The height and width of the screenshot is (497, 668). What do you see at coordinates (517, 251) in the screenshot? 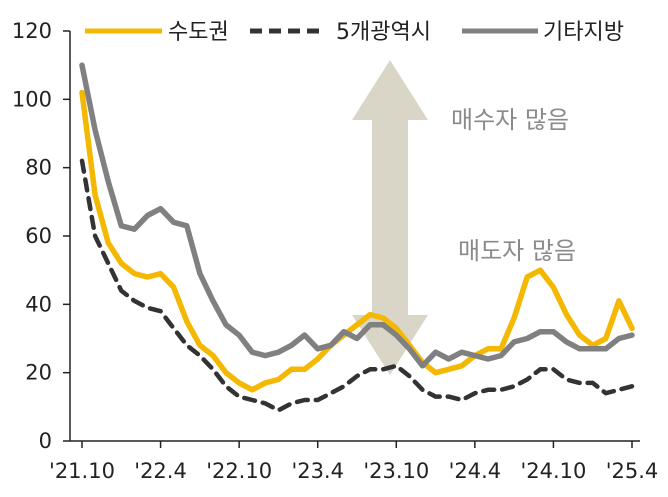
I see `annotation-sell: 매도자 많음` at bounding box center [517, 251].